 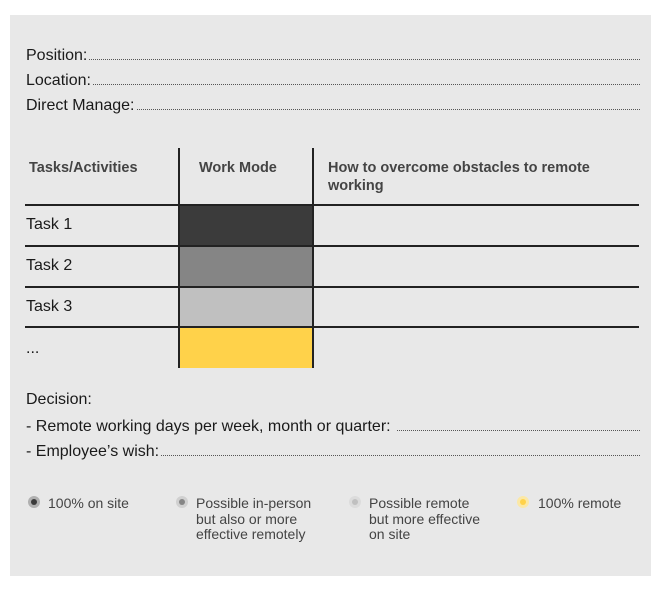 I want to click on employee-wish-fill-line, so click(x=400, y=455).